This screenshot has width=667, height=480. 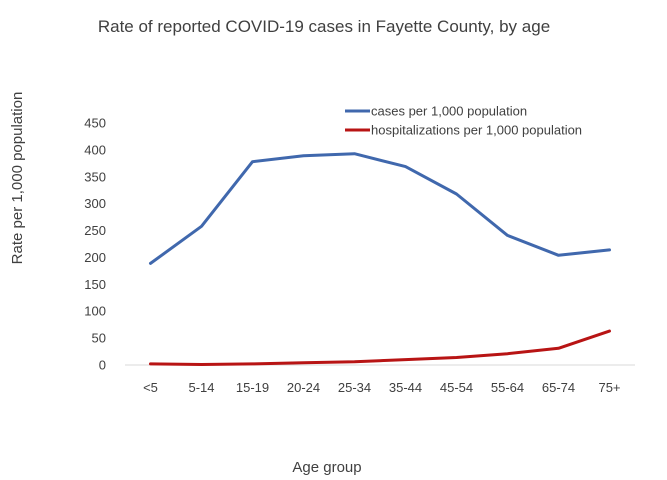 What do you see at coordinates (95, 203) in the screenshot?
I see `y-tick-label: 300` at bounding box center [95, 203].